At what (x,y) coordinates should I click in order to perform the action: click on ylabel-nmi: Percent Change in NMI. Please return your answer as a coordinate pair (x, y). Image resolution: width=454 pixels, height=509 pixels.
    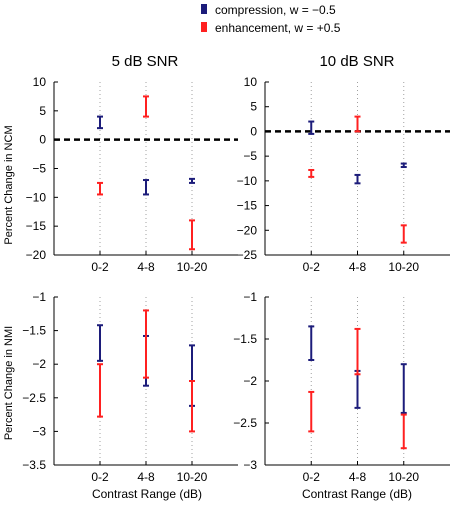
    Looking at the image, I should click on (9, 383).